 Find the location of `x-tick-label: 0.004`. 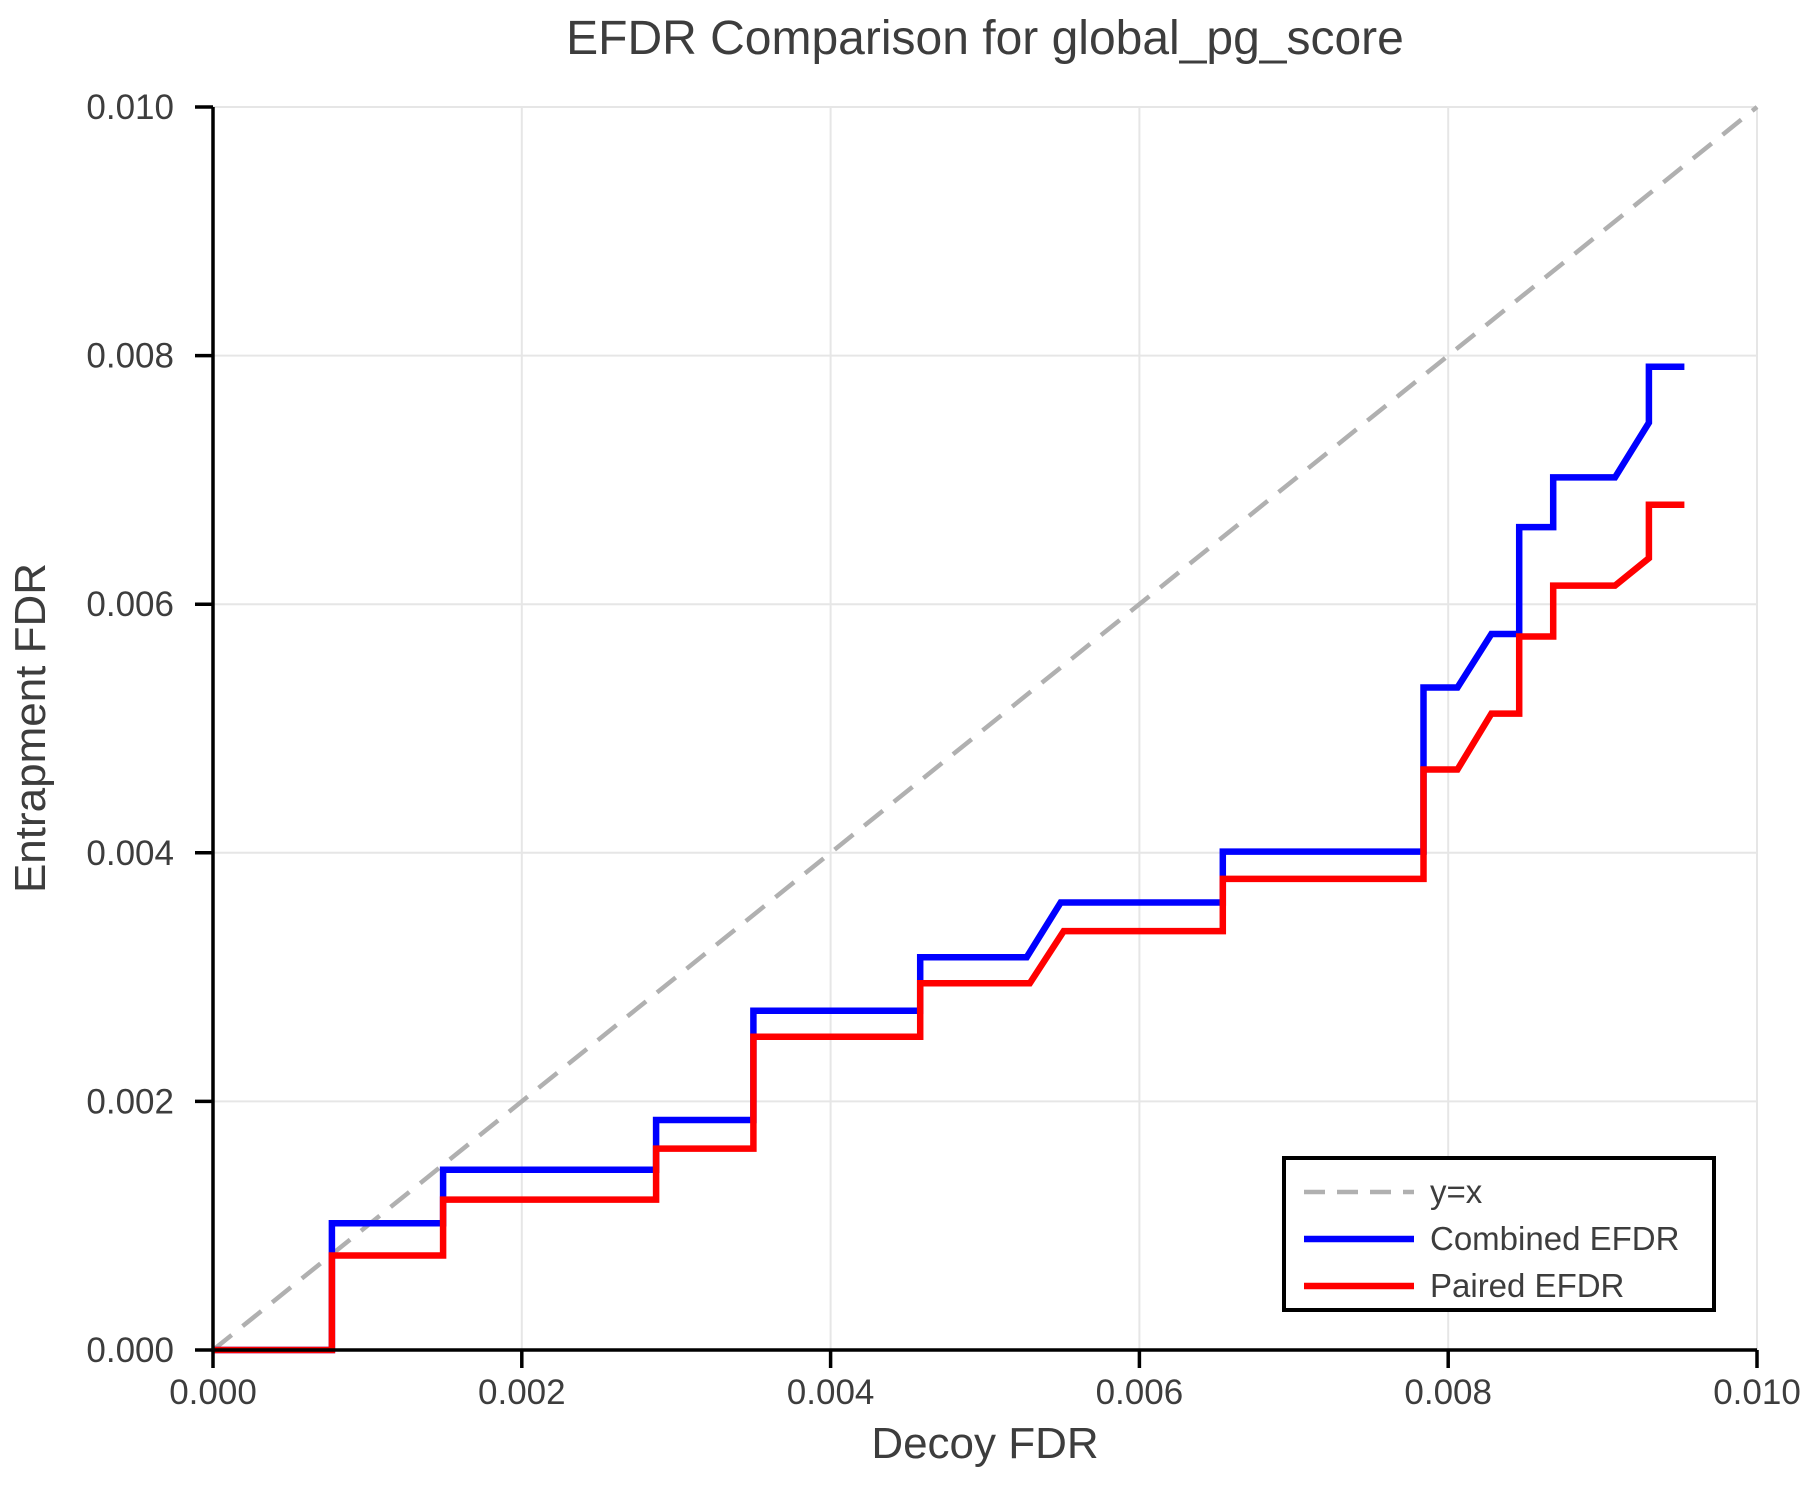

x-tick-label: 0.004 is located at coordinates (831, 1392).